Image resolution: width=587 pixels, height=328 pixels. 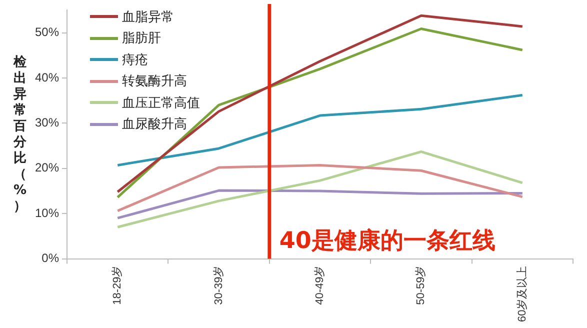 What do you see at coordinates (118, 285) in the screenshot?
I see `x-tick-label: 18-29岁` at bounding box center [118, 285].